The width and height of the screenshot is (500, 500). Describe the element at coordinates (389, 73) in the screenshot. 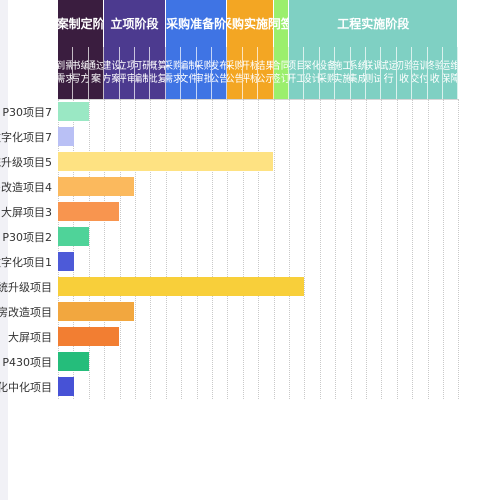

I see `task-header-22: 试运 行` at that location.